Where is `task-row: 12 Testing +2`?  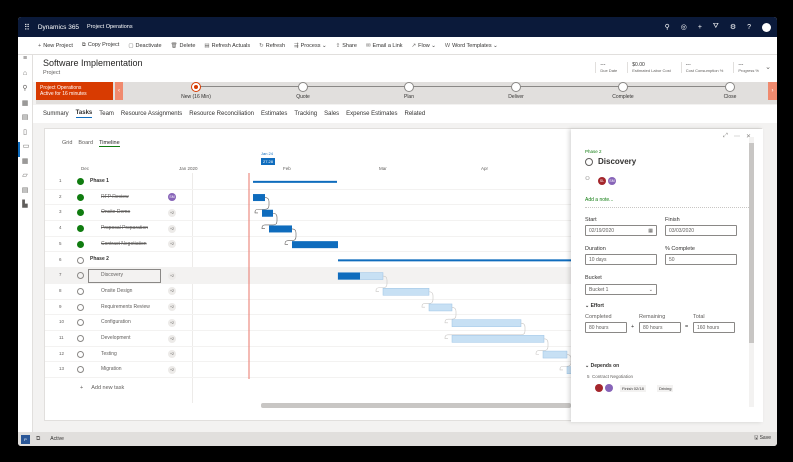 task-row: 12 Testing +2 is located at coordinates (321, 355).